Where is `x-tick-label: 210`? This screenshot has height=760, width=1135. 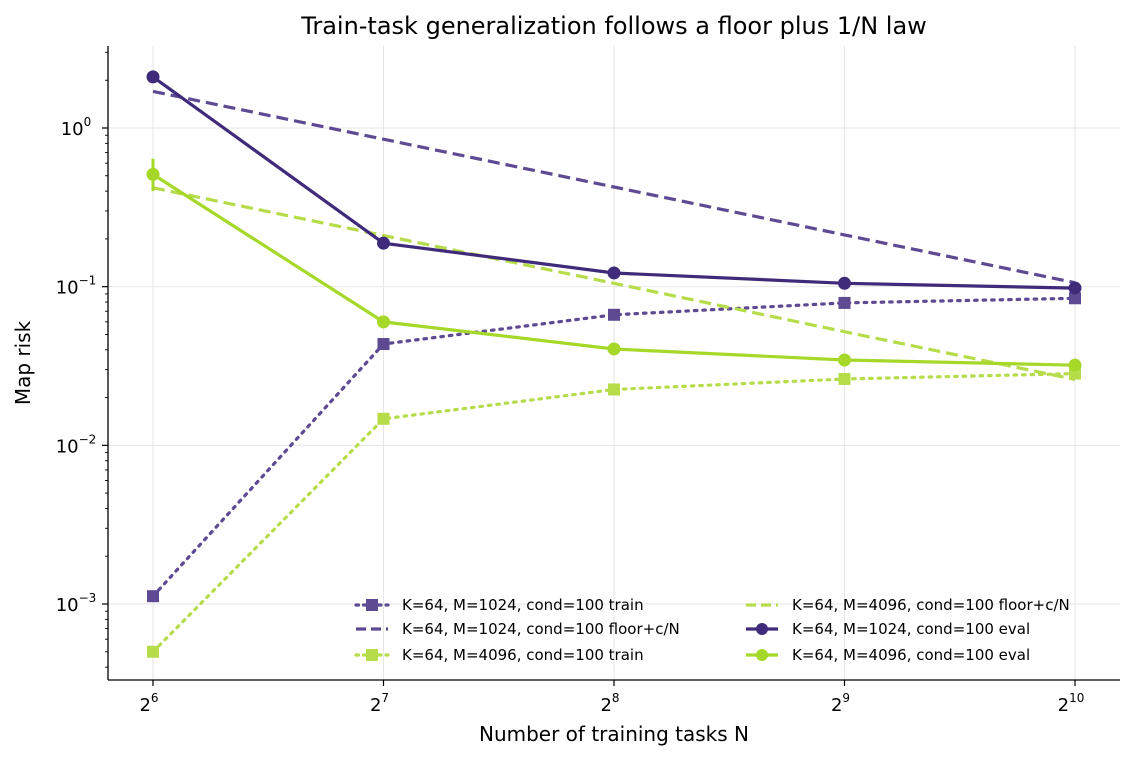
x-tick-label: 210 is located at coordinates (1071, 703).